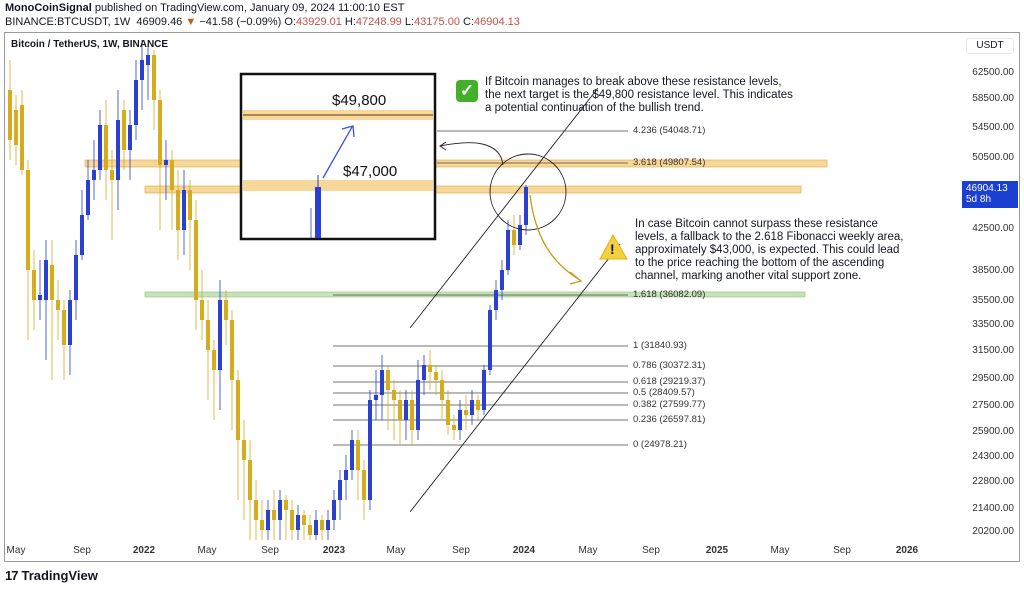  What do you see at coordinates (993, 405) in the screenshot?
I see `price-tick: 27500.00` at bounding box center [993, 405].